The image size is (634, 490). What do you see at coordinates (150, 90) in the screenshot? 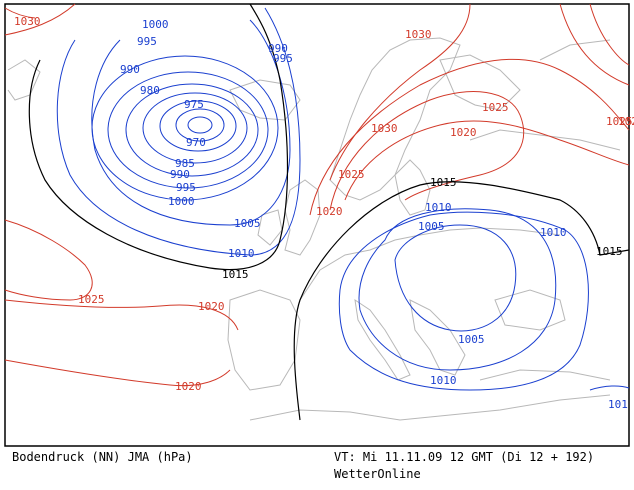
I see `isobar-label: 980` at bounding box center [150, 90].